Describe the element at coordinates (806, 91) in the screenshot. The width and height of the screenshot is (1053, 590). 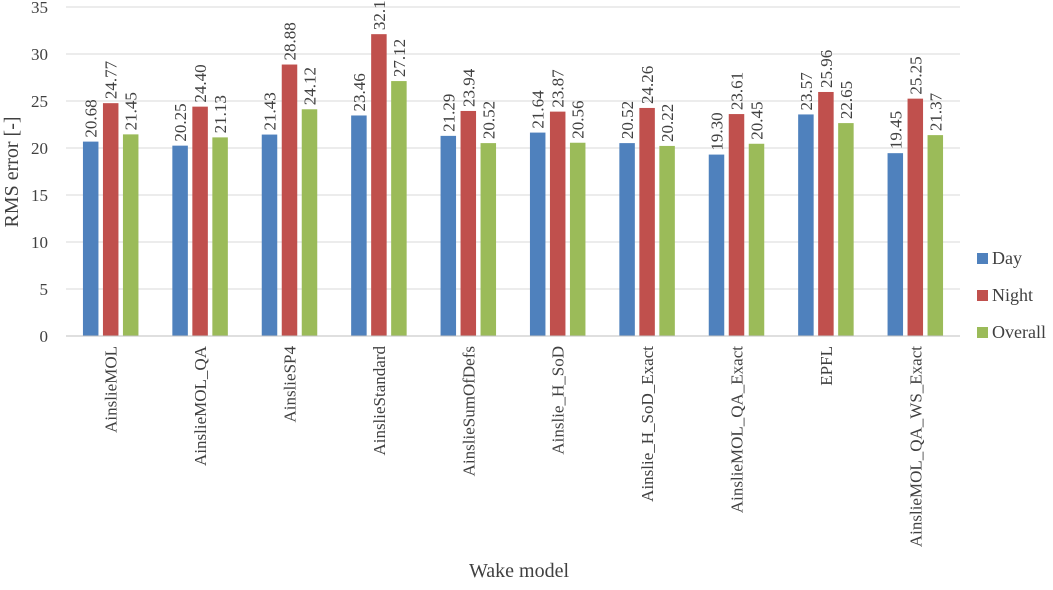
I see `data-label: 23.57` at that location.